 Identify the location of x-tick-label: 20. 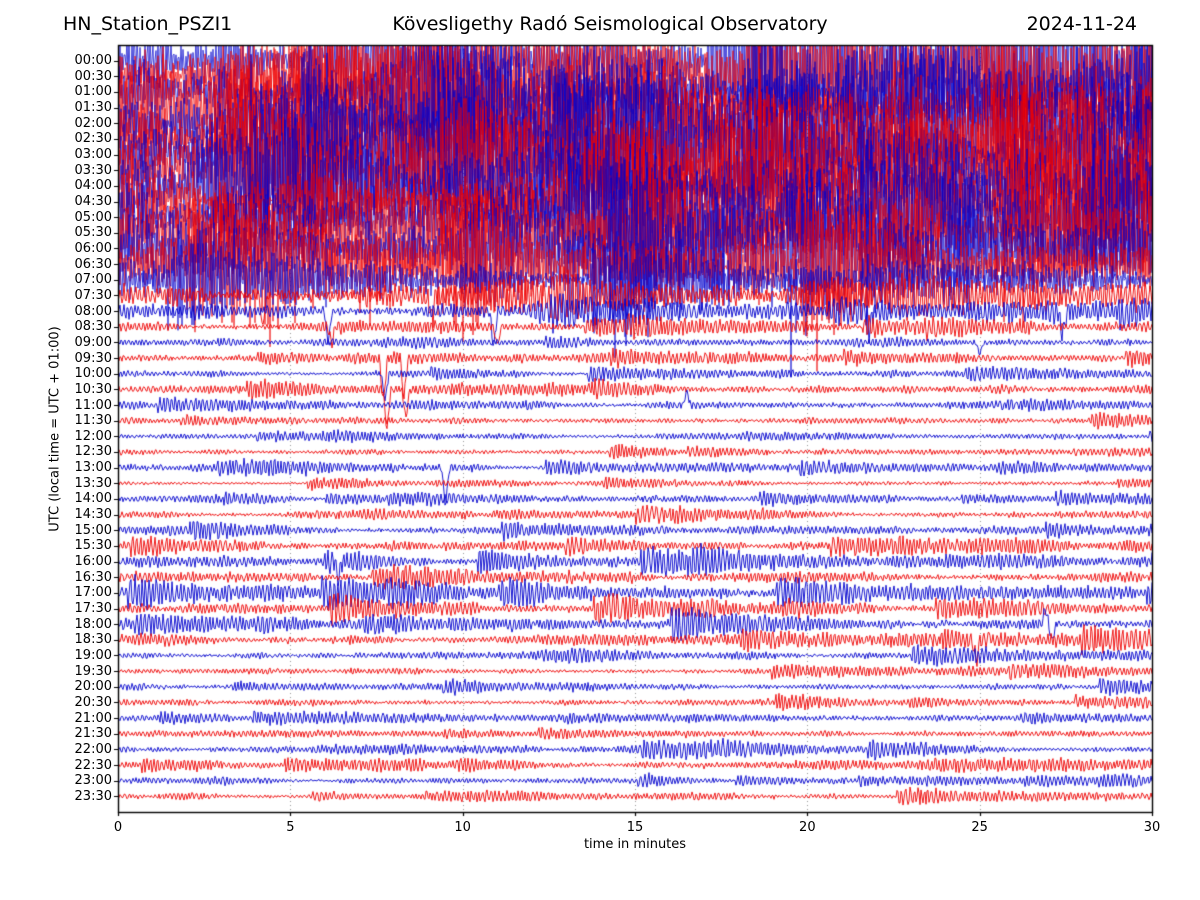
(807, 827).